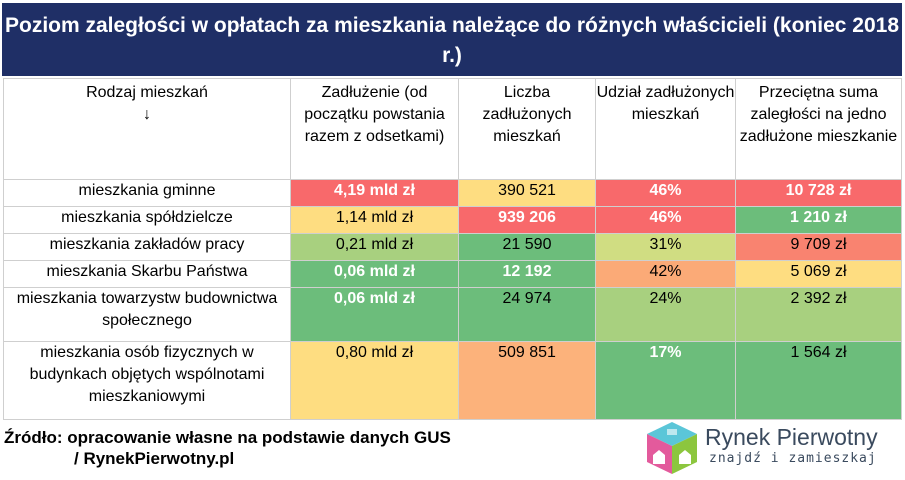  Describe the element at coordinates (818, 193) in the screenshot. I see `average-cell: 10 728 zł` at that location.